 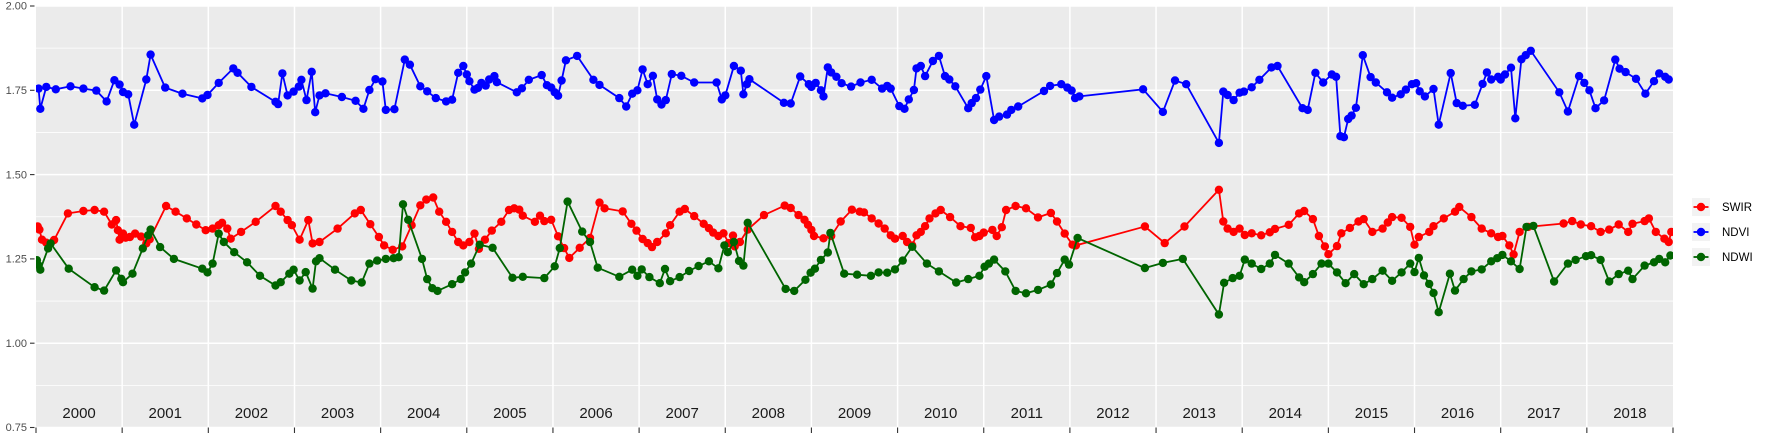 I want to click on legend-label-swir: SWIR, so click(x=1737, y=208).